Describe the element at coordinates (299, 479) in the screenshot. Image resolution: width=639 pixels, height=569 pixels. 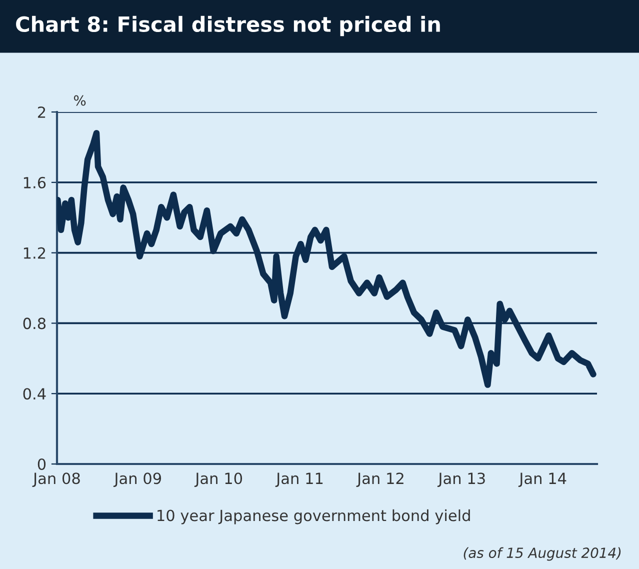
I see `x-tick-label: Jan 11` at that location.